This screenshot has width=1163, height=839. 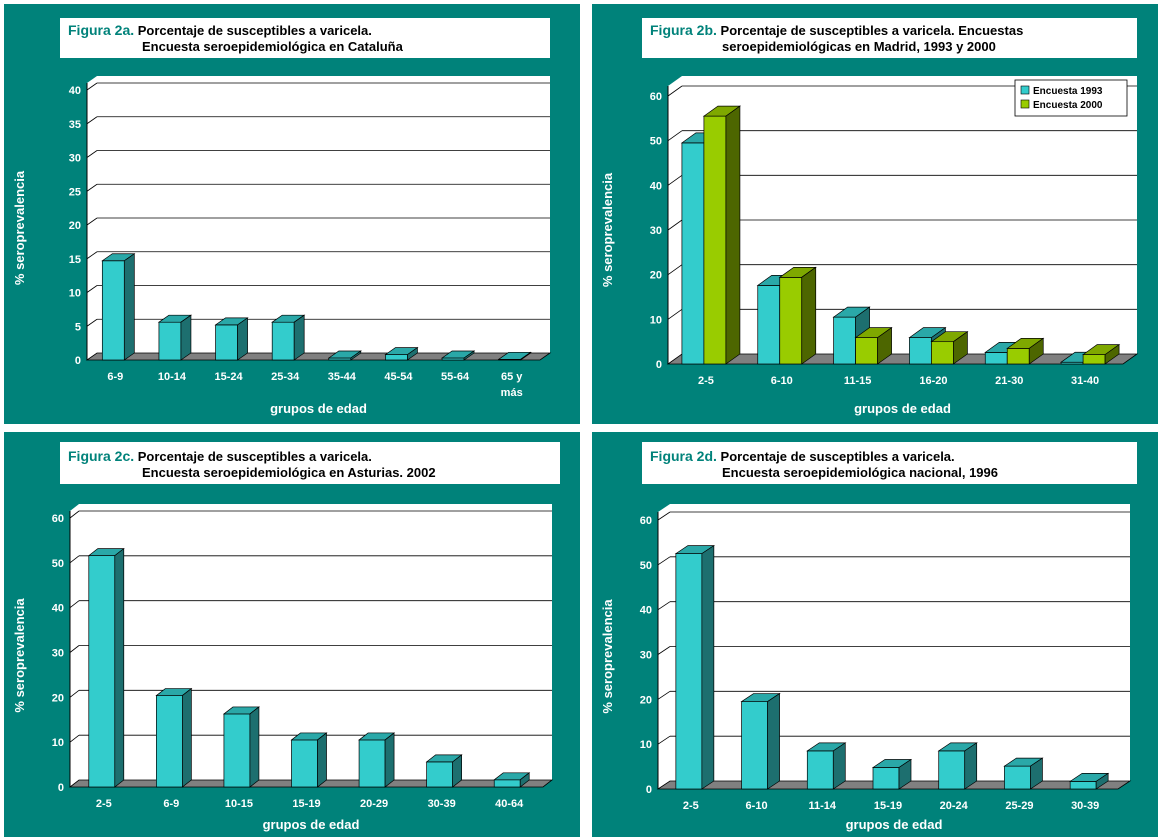 What do you see at coordinates (374, 804) in the screenshot?
I see `x-tick-label: 20-29` at bounding box center [374, 804].